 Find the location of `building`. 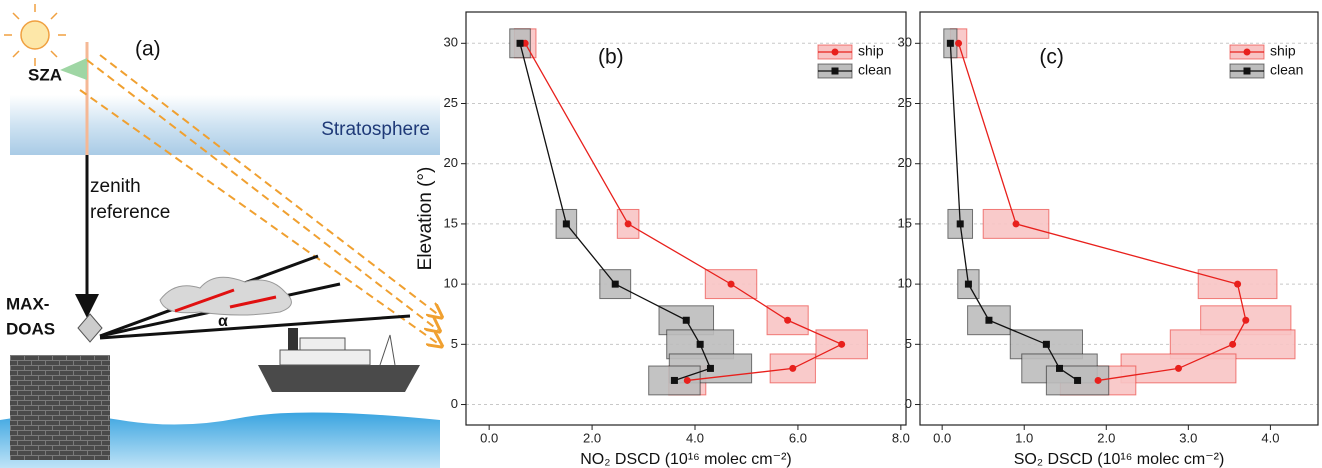

building is located at coordinates (60, 407).